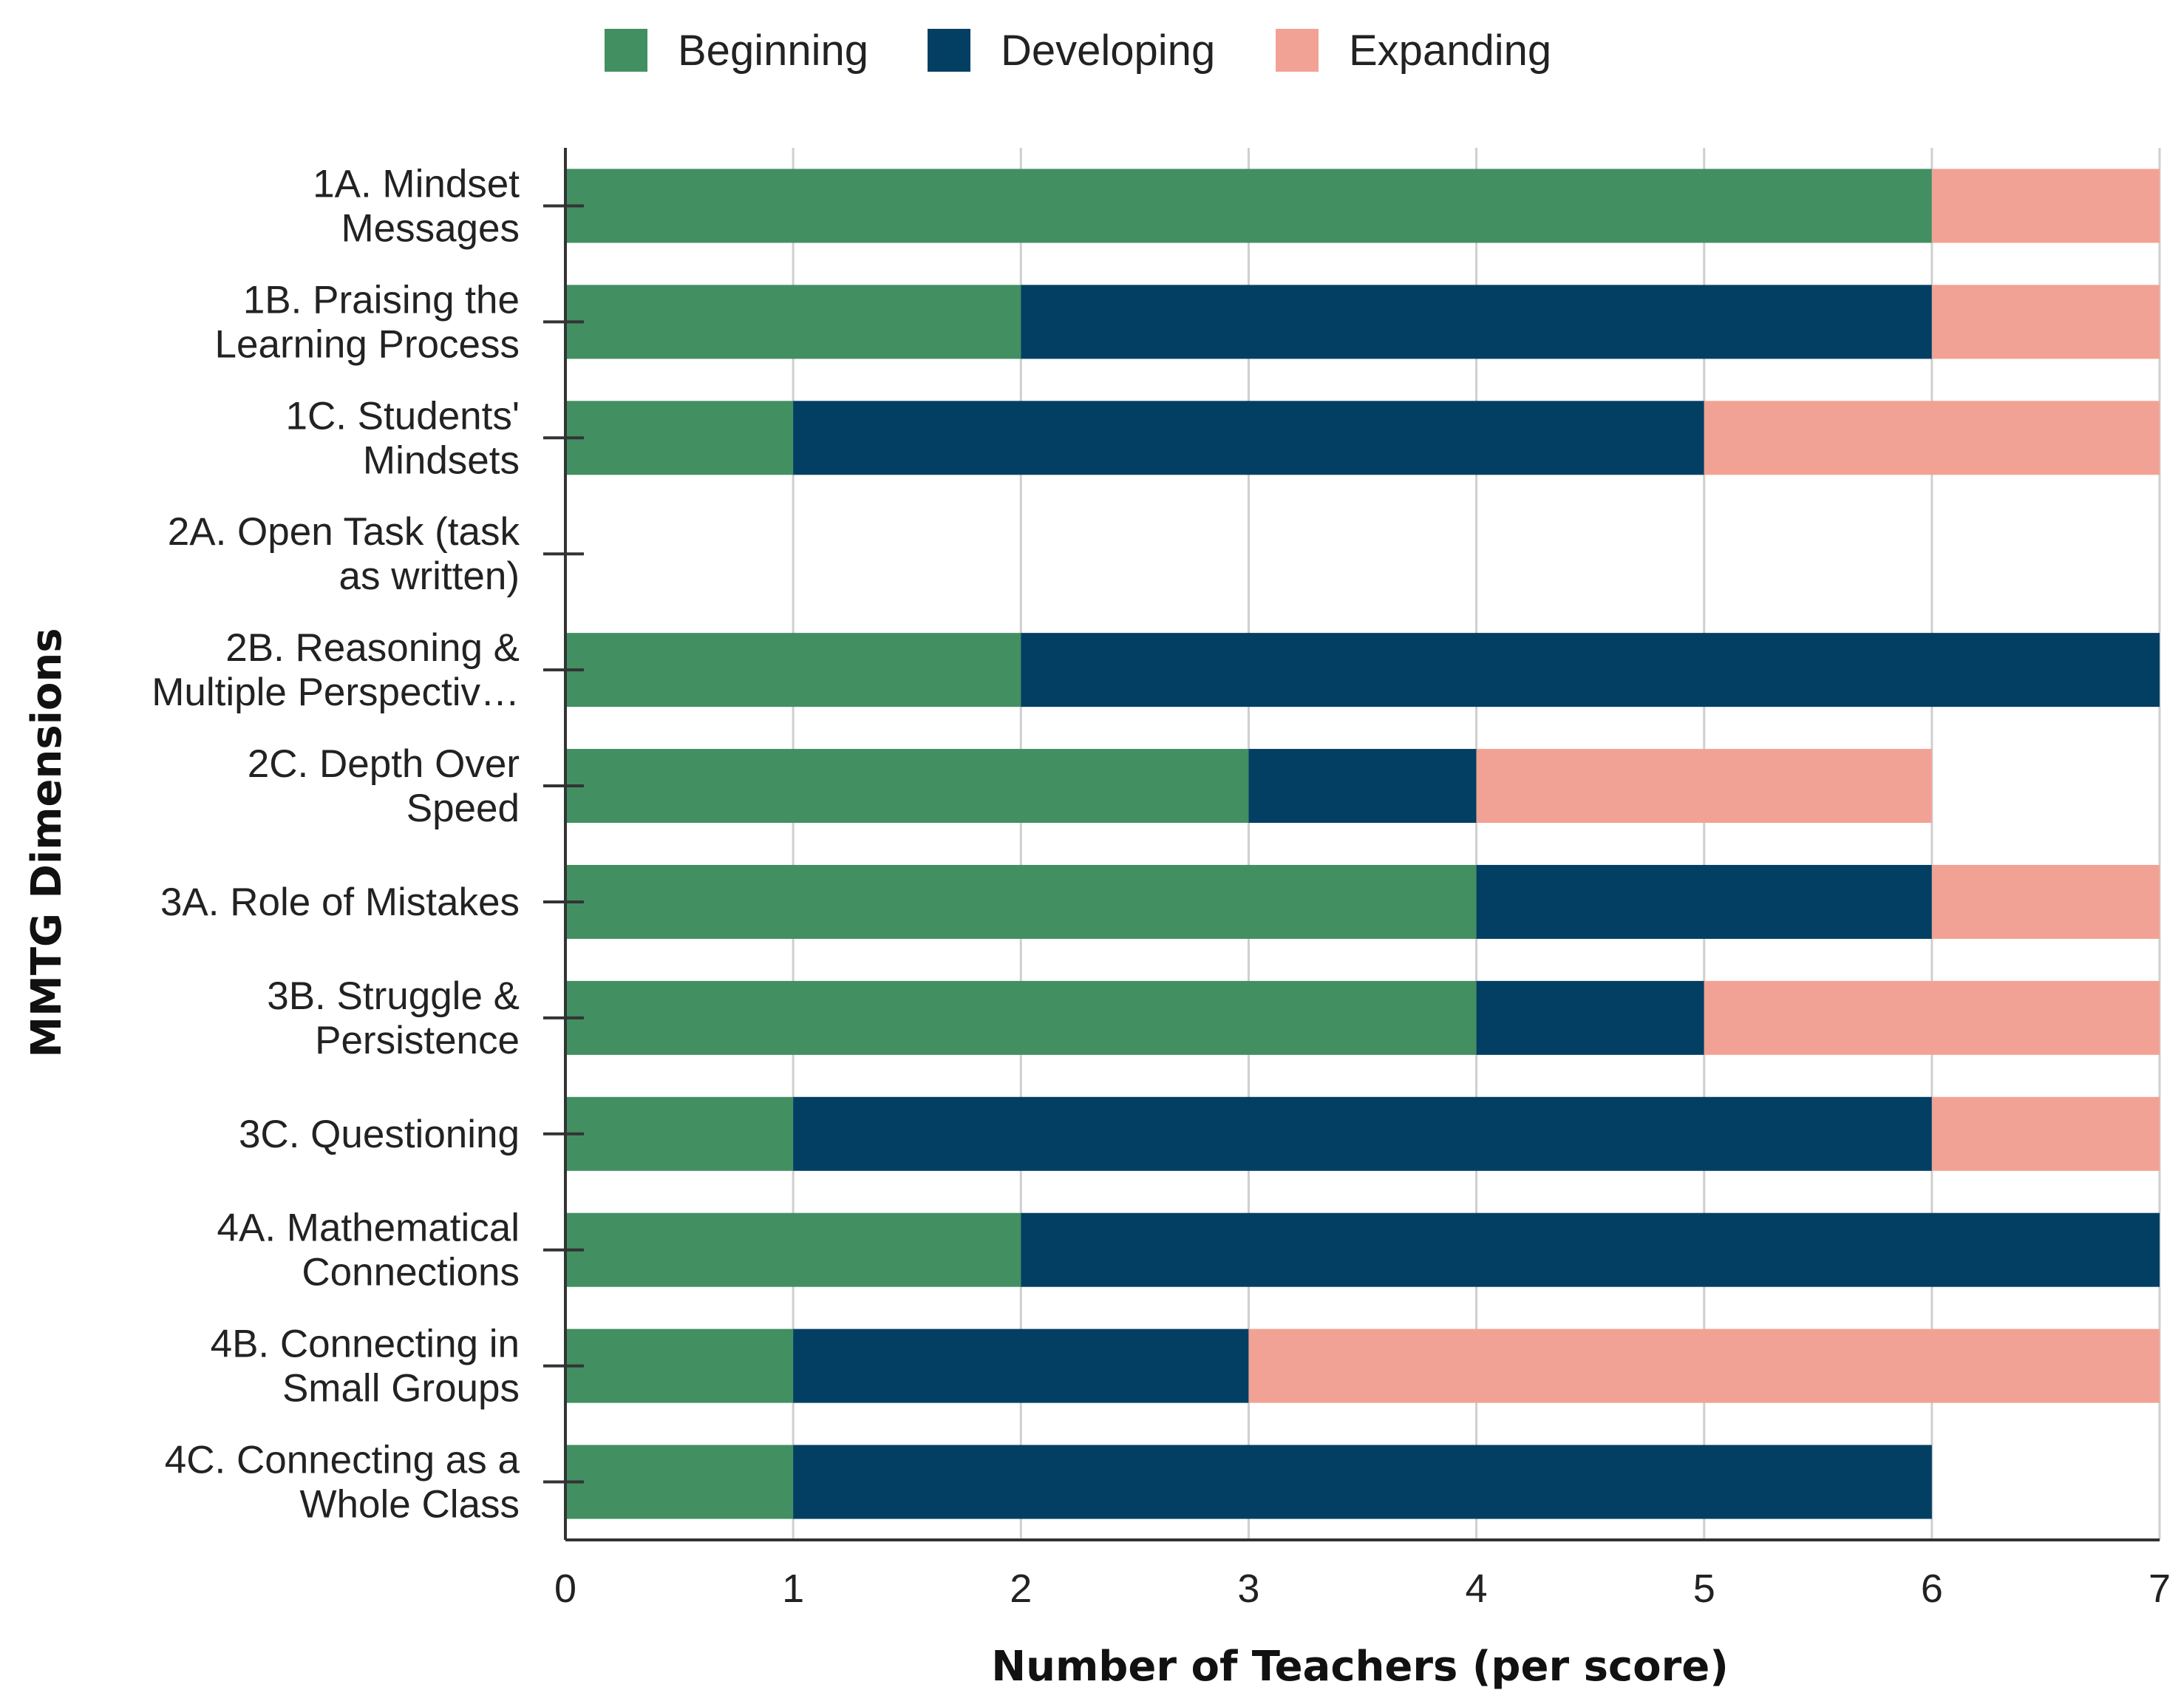 Image resolution: width=2184 pixels, height=1707 pixels. What do you see at coordinates (1108, 51) in the screenshot?
I see `legend-label: Developing` at bounding box center [1108, 51].